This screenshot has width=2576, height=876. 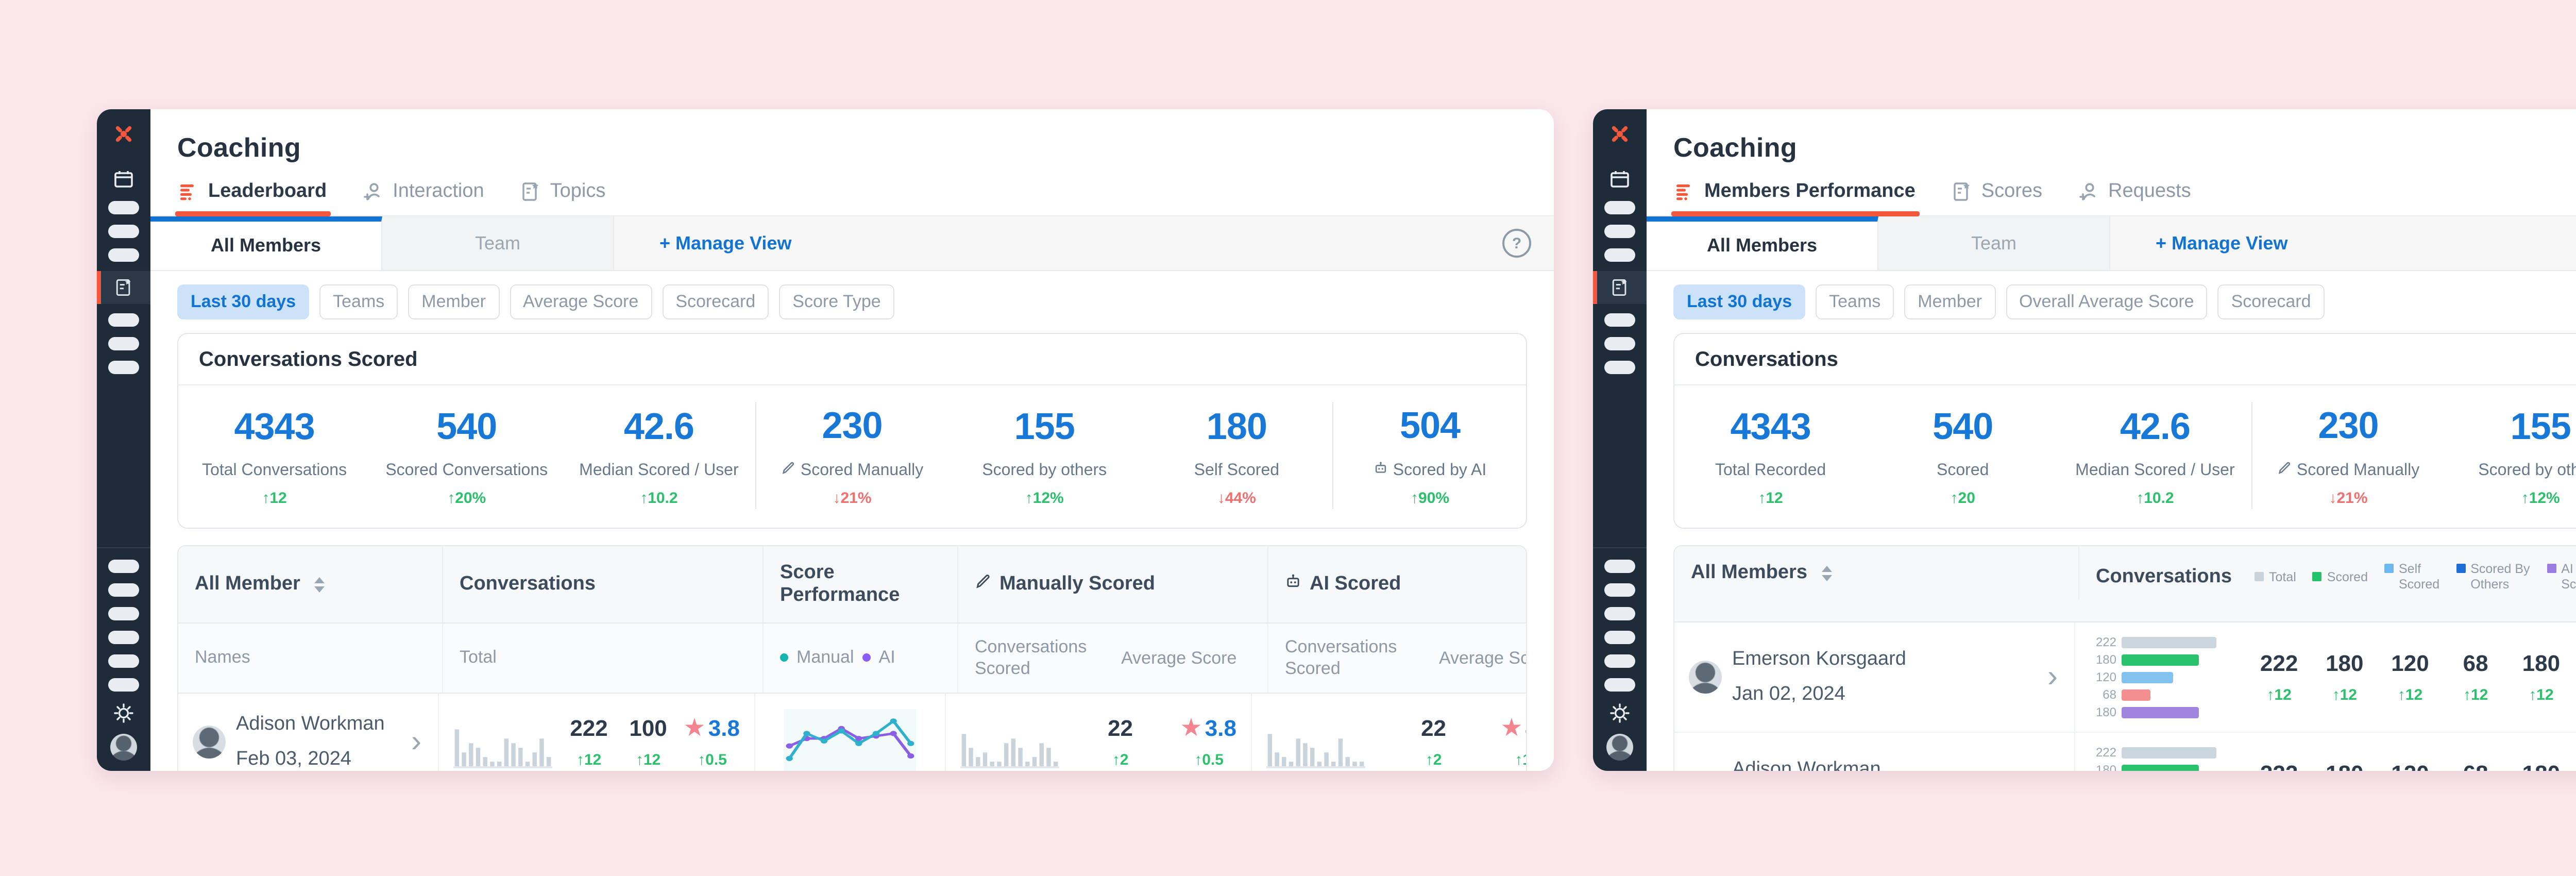 I want to click on manual-legend-dot, so click(x=784, y=657).